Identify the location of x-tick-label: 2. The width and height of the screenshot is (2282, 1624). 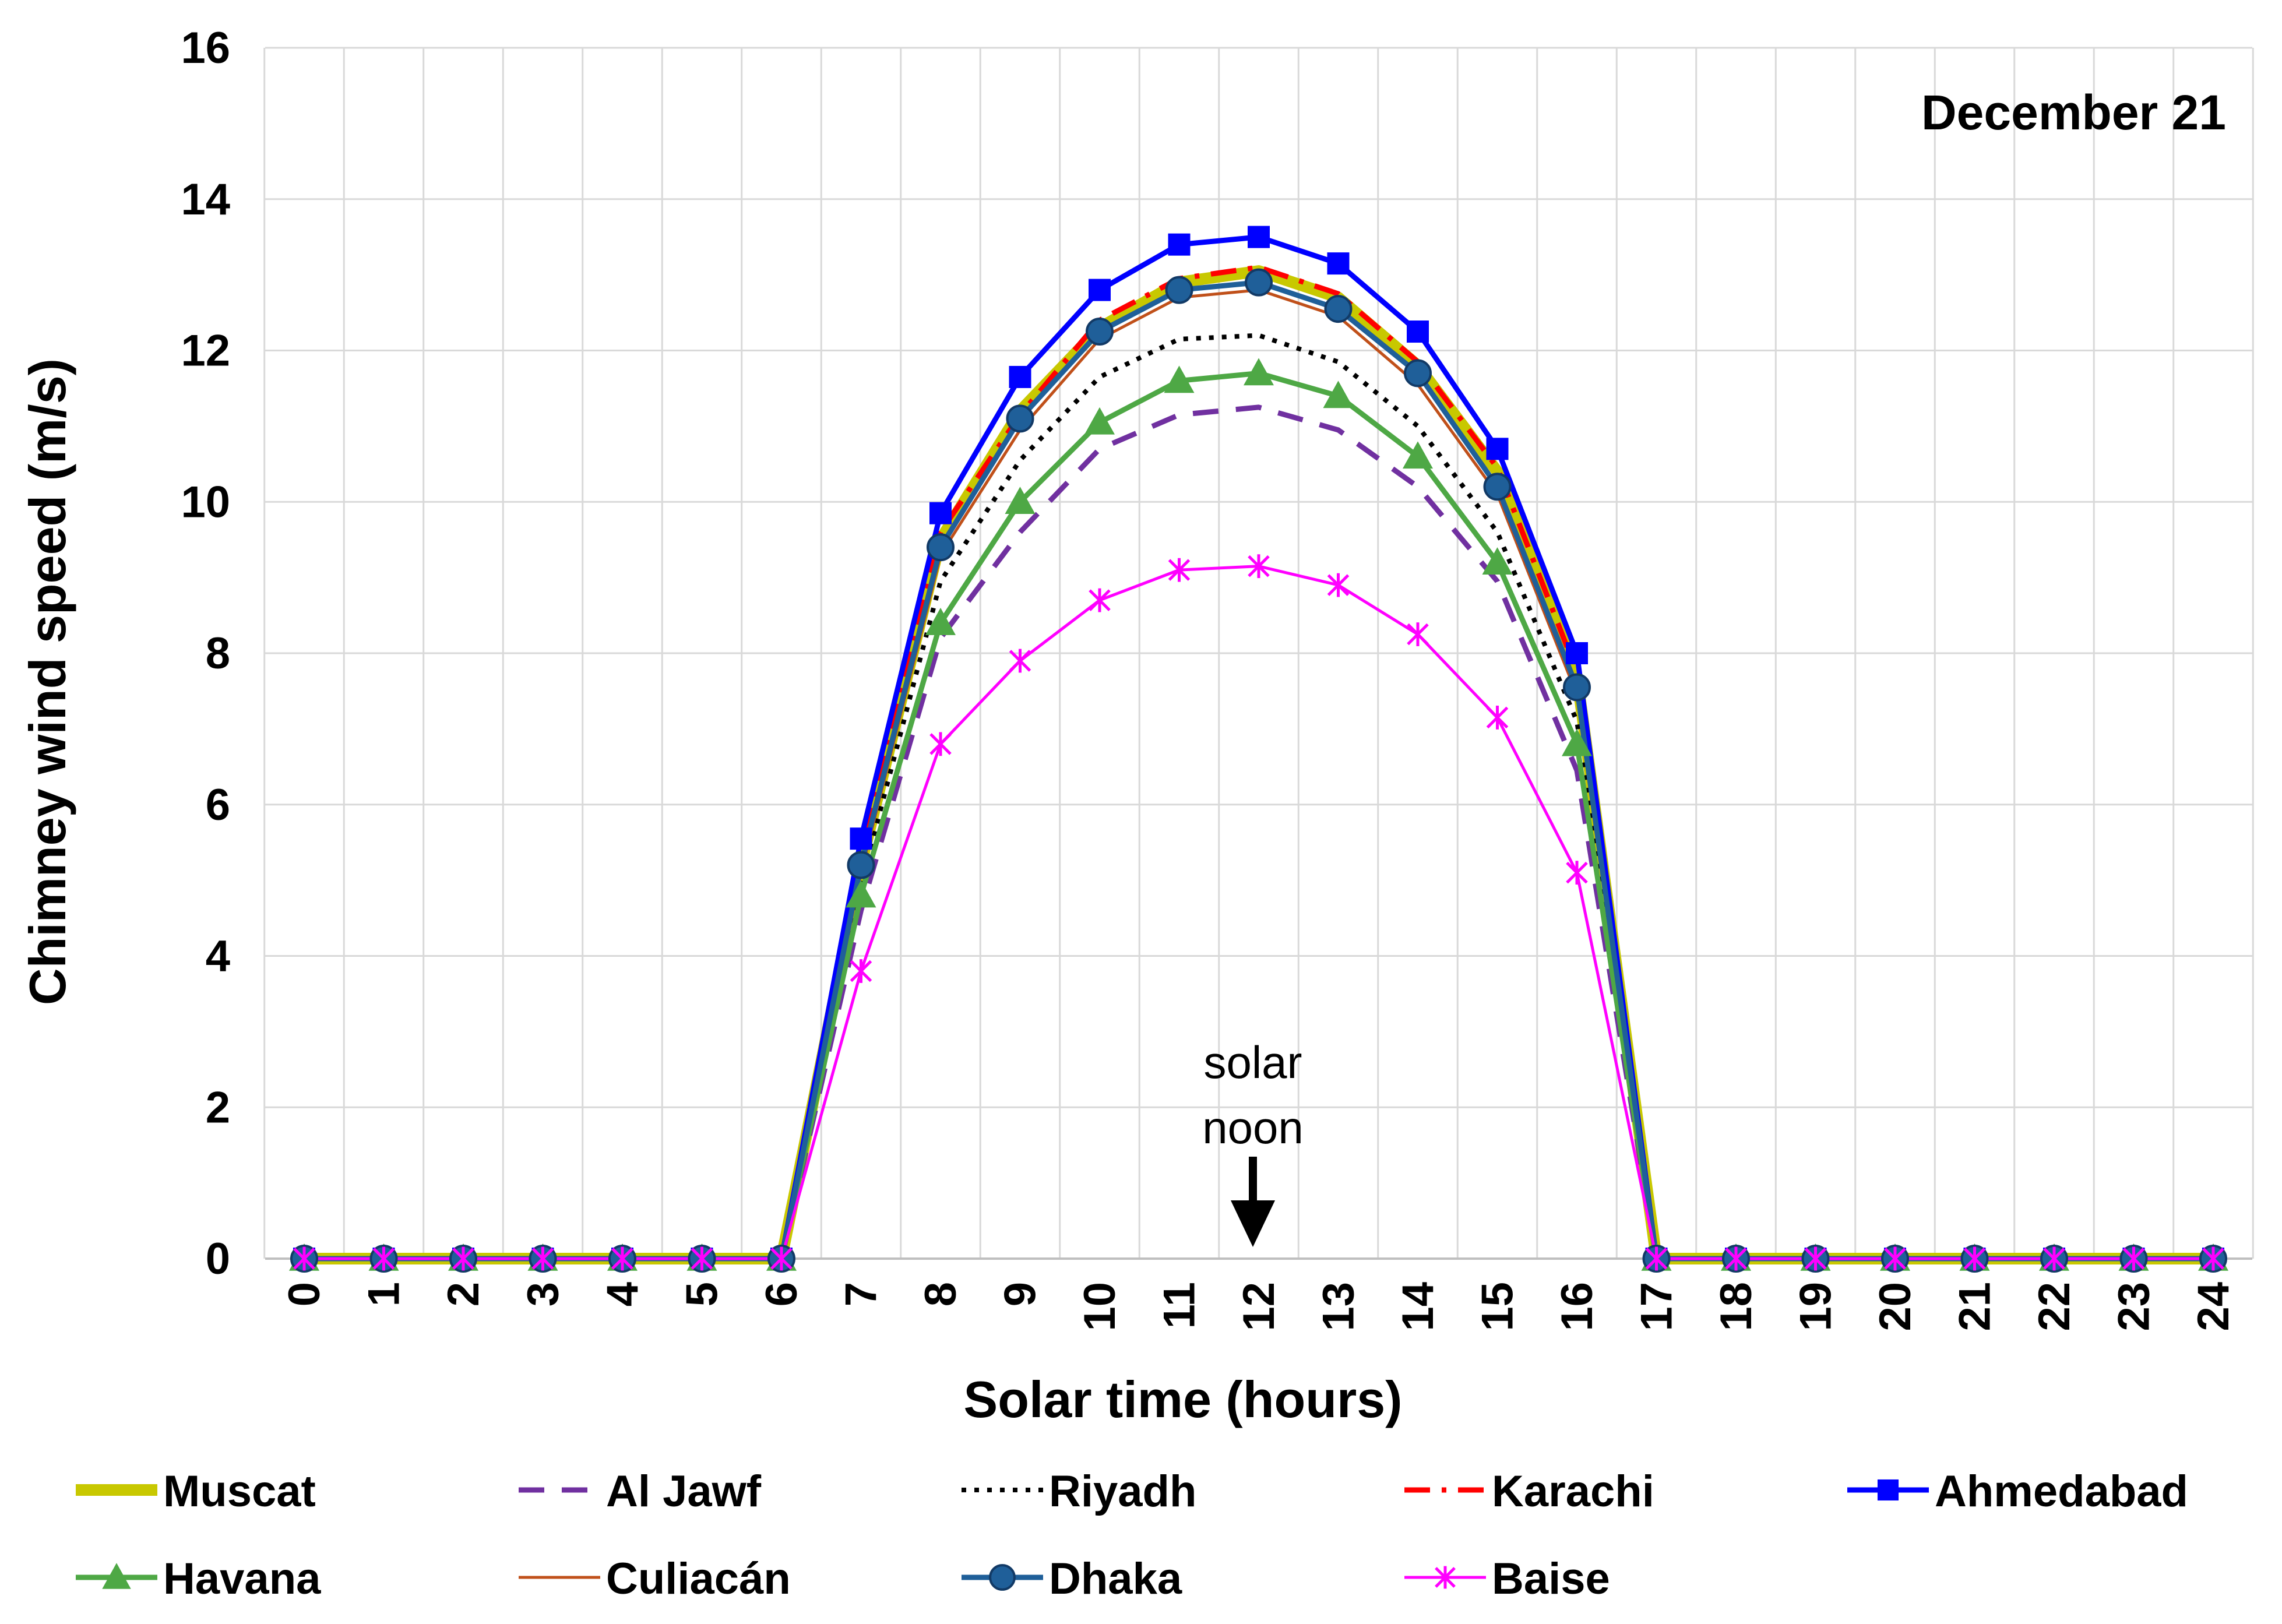
(463, 1294).